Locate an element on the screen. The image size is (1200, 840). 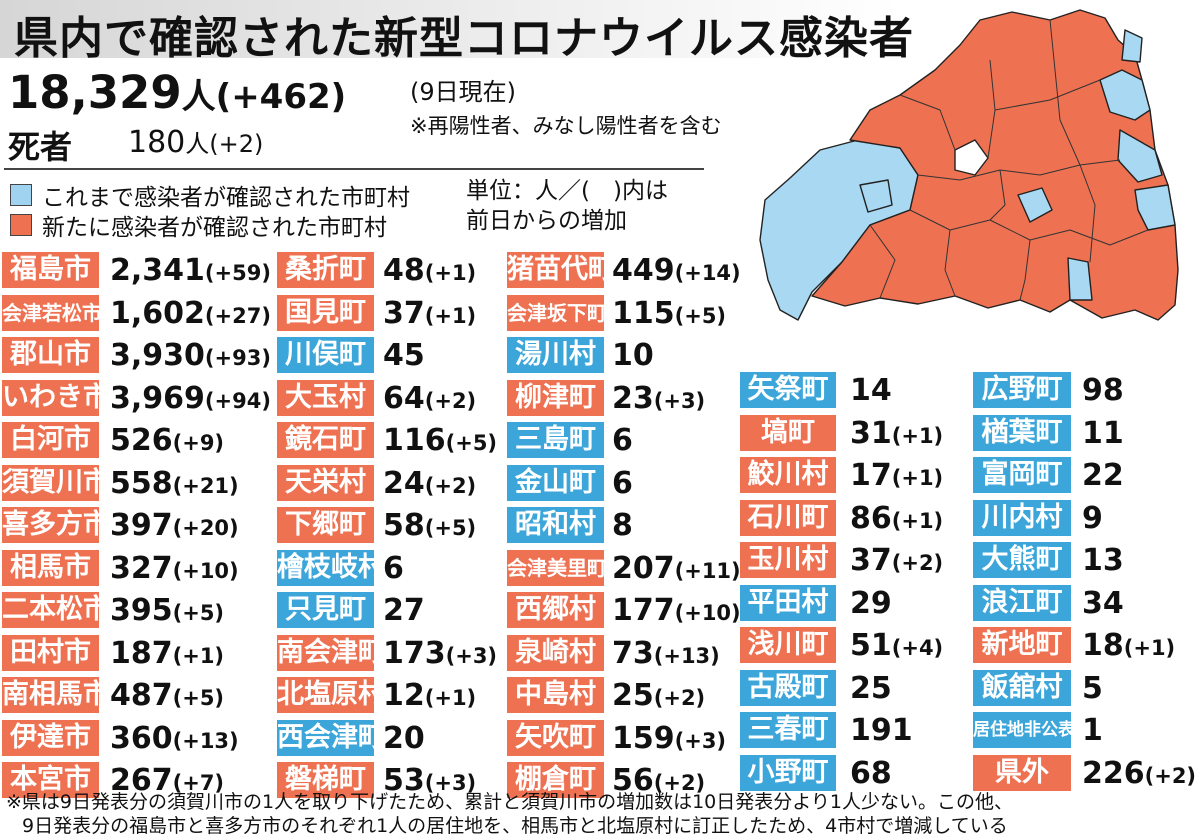
municipality-name: 猪苗代町 is located at coordinates (555, 270).